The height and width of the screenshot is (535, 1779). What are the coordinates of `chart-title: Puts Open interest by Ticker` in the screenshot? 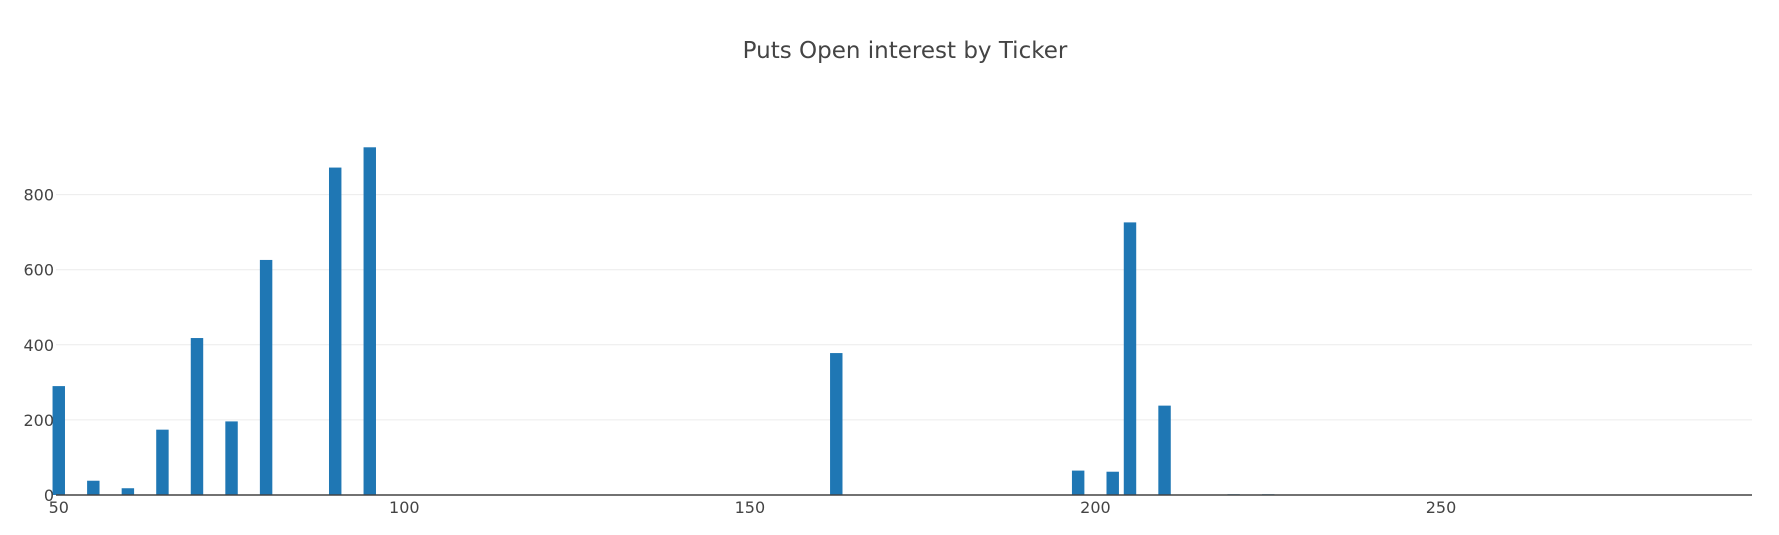 It's located at (905, 51).